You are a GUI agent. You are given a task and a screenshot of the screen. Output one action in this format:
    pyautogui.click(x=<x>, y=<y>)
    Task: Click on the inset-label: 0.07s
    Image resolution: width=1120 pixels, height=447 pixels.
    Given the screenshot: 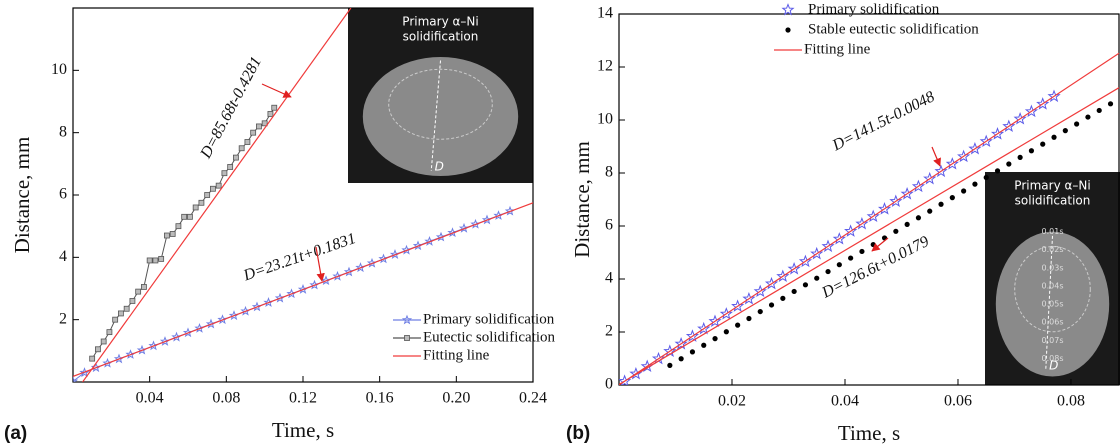 What is the action you would take?
    pyautogui.click(x=1053, y=340)
    